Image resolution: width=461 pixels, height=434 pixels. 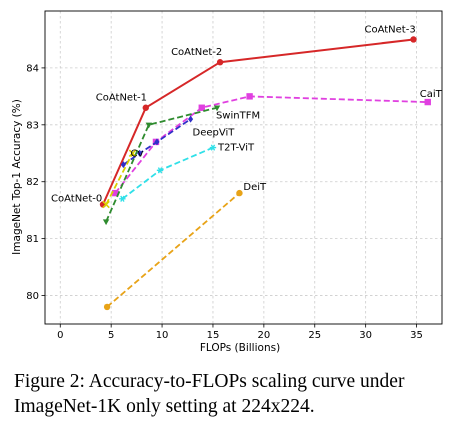 I want to click on x-tick-label: 15, so click(x=213, y=335).